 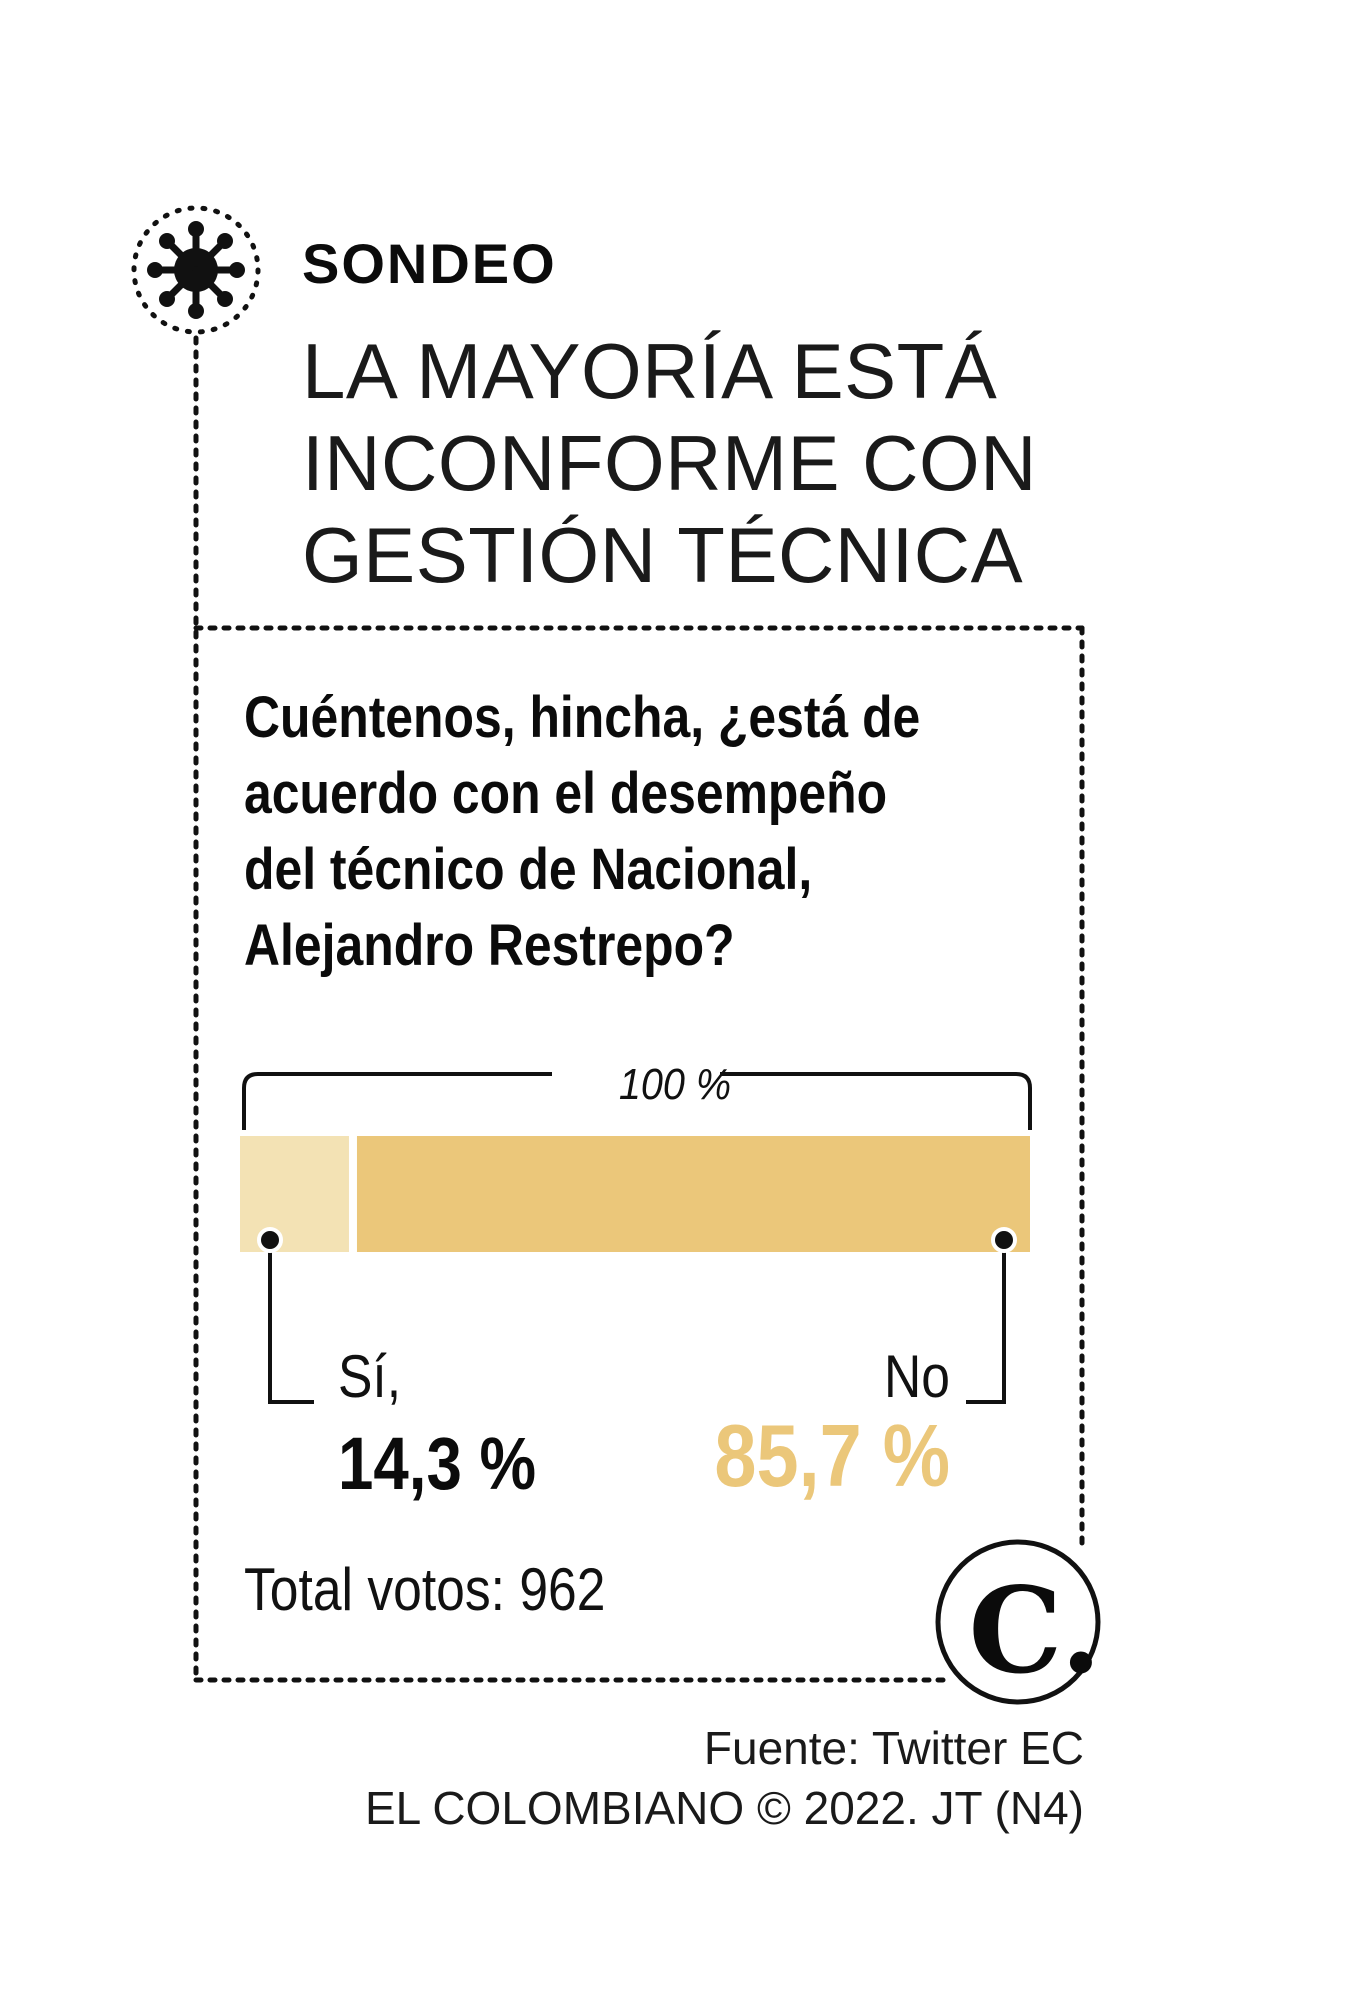 What do you see at coordinates (650, 371) in the screenshot?
I see `headline-line: LA MAYORÍA ESTÁ` at bounding box center [650, 371].